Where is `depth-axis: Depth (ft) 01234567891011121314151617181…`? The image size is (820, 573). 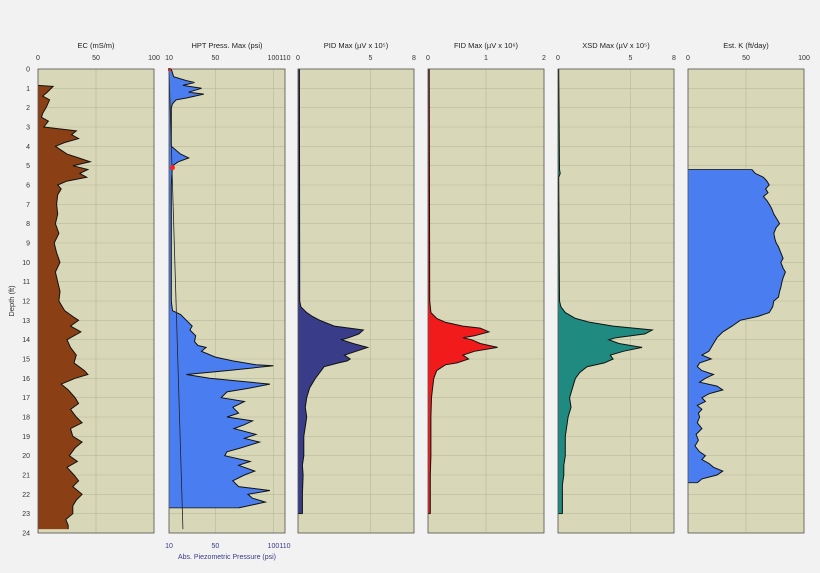 depth-axis: Depth (ft) 01234567891011121314151617181… is located at coordinates (18, 302).